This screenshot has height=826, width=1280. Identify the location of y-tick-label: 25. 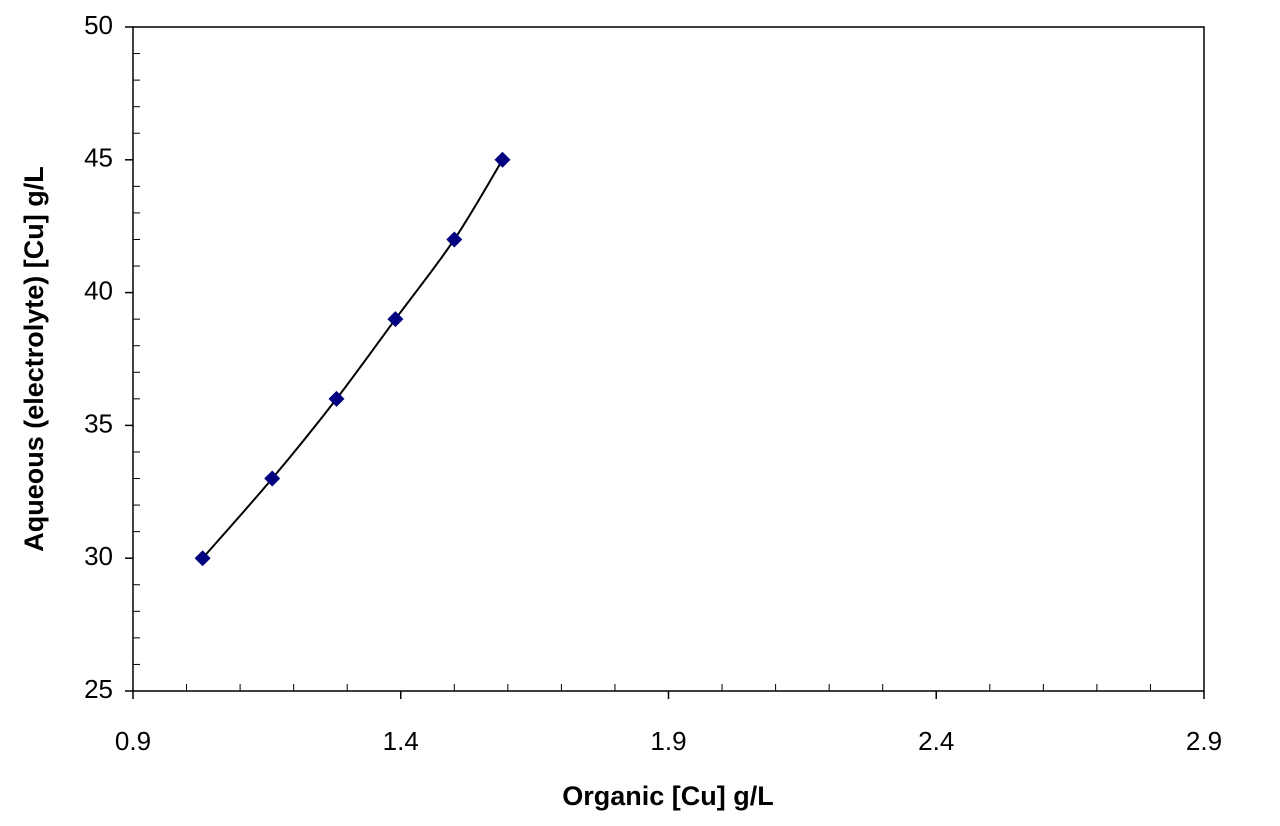
(98, 689).